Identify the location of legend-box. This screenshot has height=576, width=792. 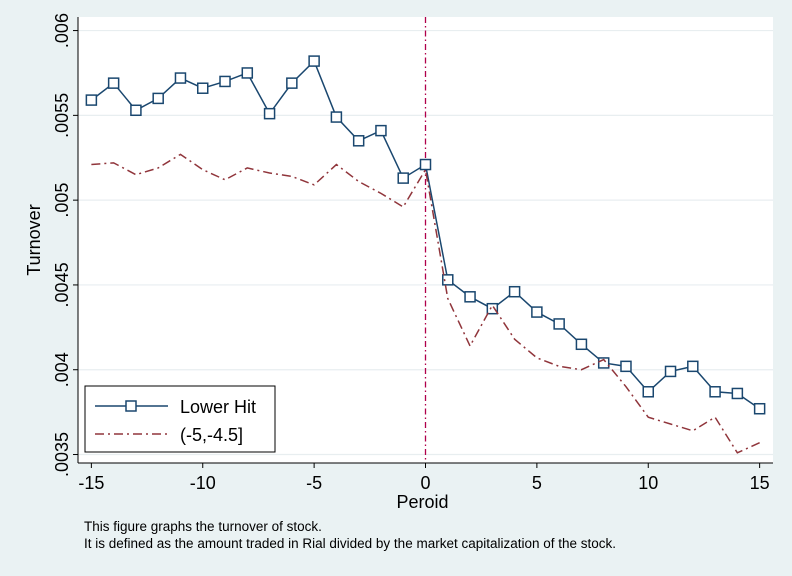
(180, 419).